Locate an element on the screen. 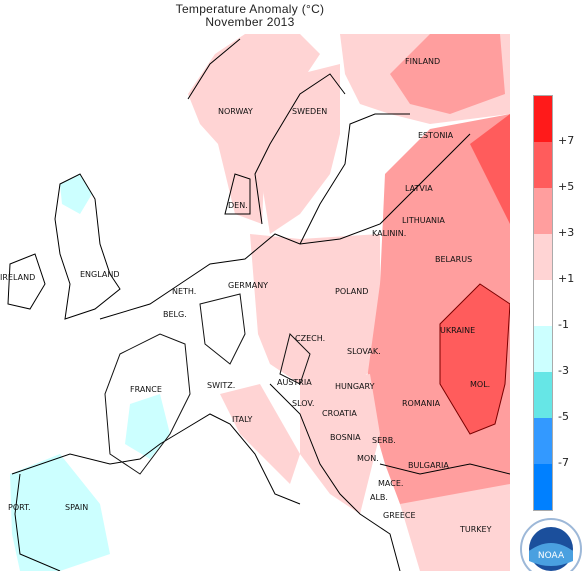 This screenshot has width=587, height=576. noaa-logo: NOAA is located at coordinates (551, 545).